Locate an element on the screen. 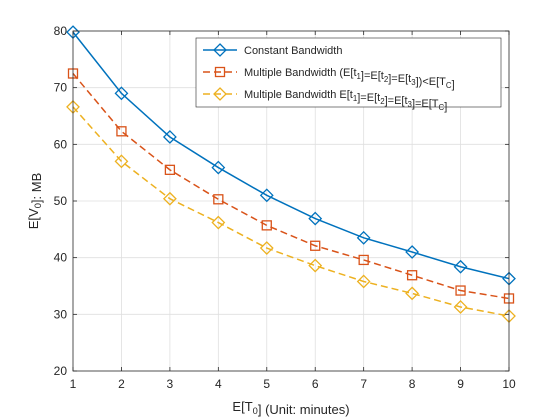 This screenshot has height=420, width=560. legend-label-1-sub-2: 3 is located at coordinates (413, 82).